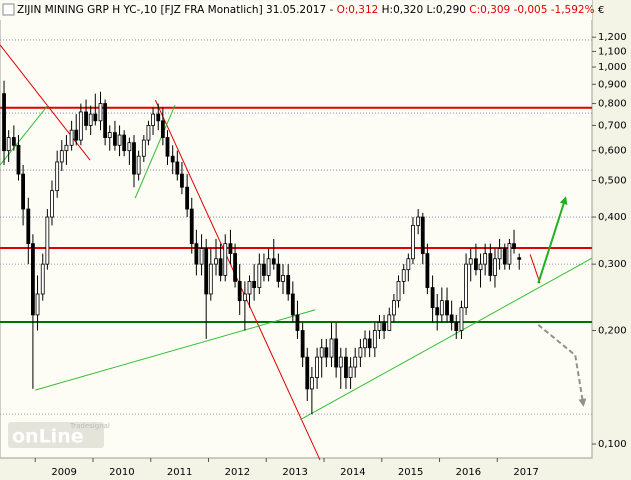 The width and height of the screenshot is (631, 480). Describe the element at coordinates (531, 10) in the screenshot. I see `header-change: C:0,309 -0,005 -1,592%` at that location.